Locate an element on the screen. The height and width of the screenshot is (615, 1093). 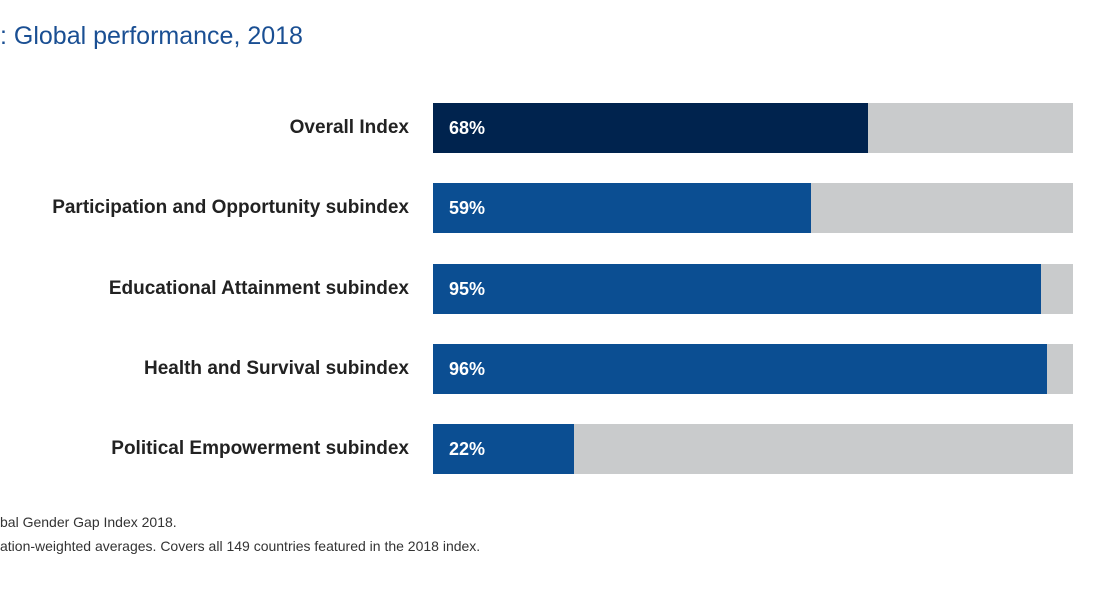
bar-fill: 95% is located at coordinates (737, 289).